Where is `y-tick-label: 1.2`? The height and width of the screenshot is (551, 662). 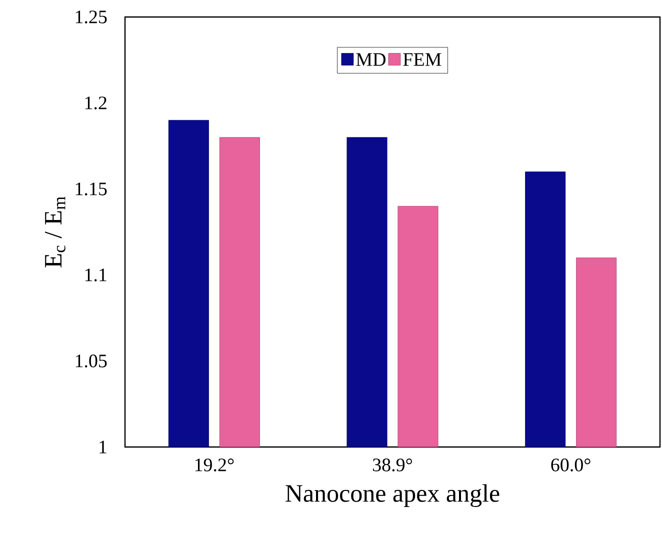
y-tick-label: 1.2 is located at coordinates (95, 103).